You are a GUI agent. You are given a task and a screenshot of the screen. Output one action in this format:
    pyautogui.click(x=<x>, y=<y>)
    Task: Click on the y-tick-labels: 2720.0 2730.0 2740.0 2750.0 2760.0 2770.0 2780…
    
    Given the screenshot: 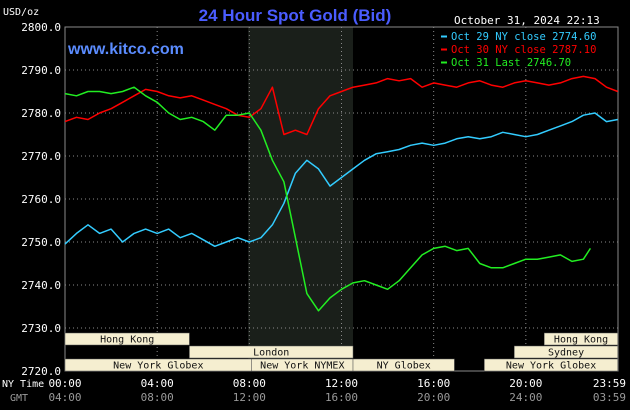 What is the action you would take?
    pyautogui.click(x=41, y=199)
    